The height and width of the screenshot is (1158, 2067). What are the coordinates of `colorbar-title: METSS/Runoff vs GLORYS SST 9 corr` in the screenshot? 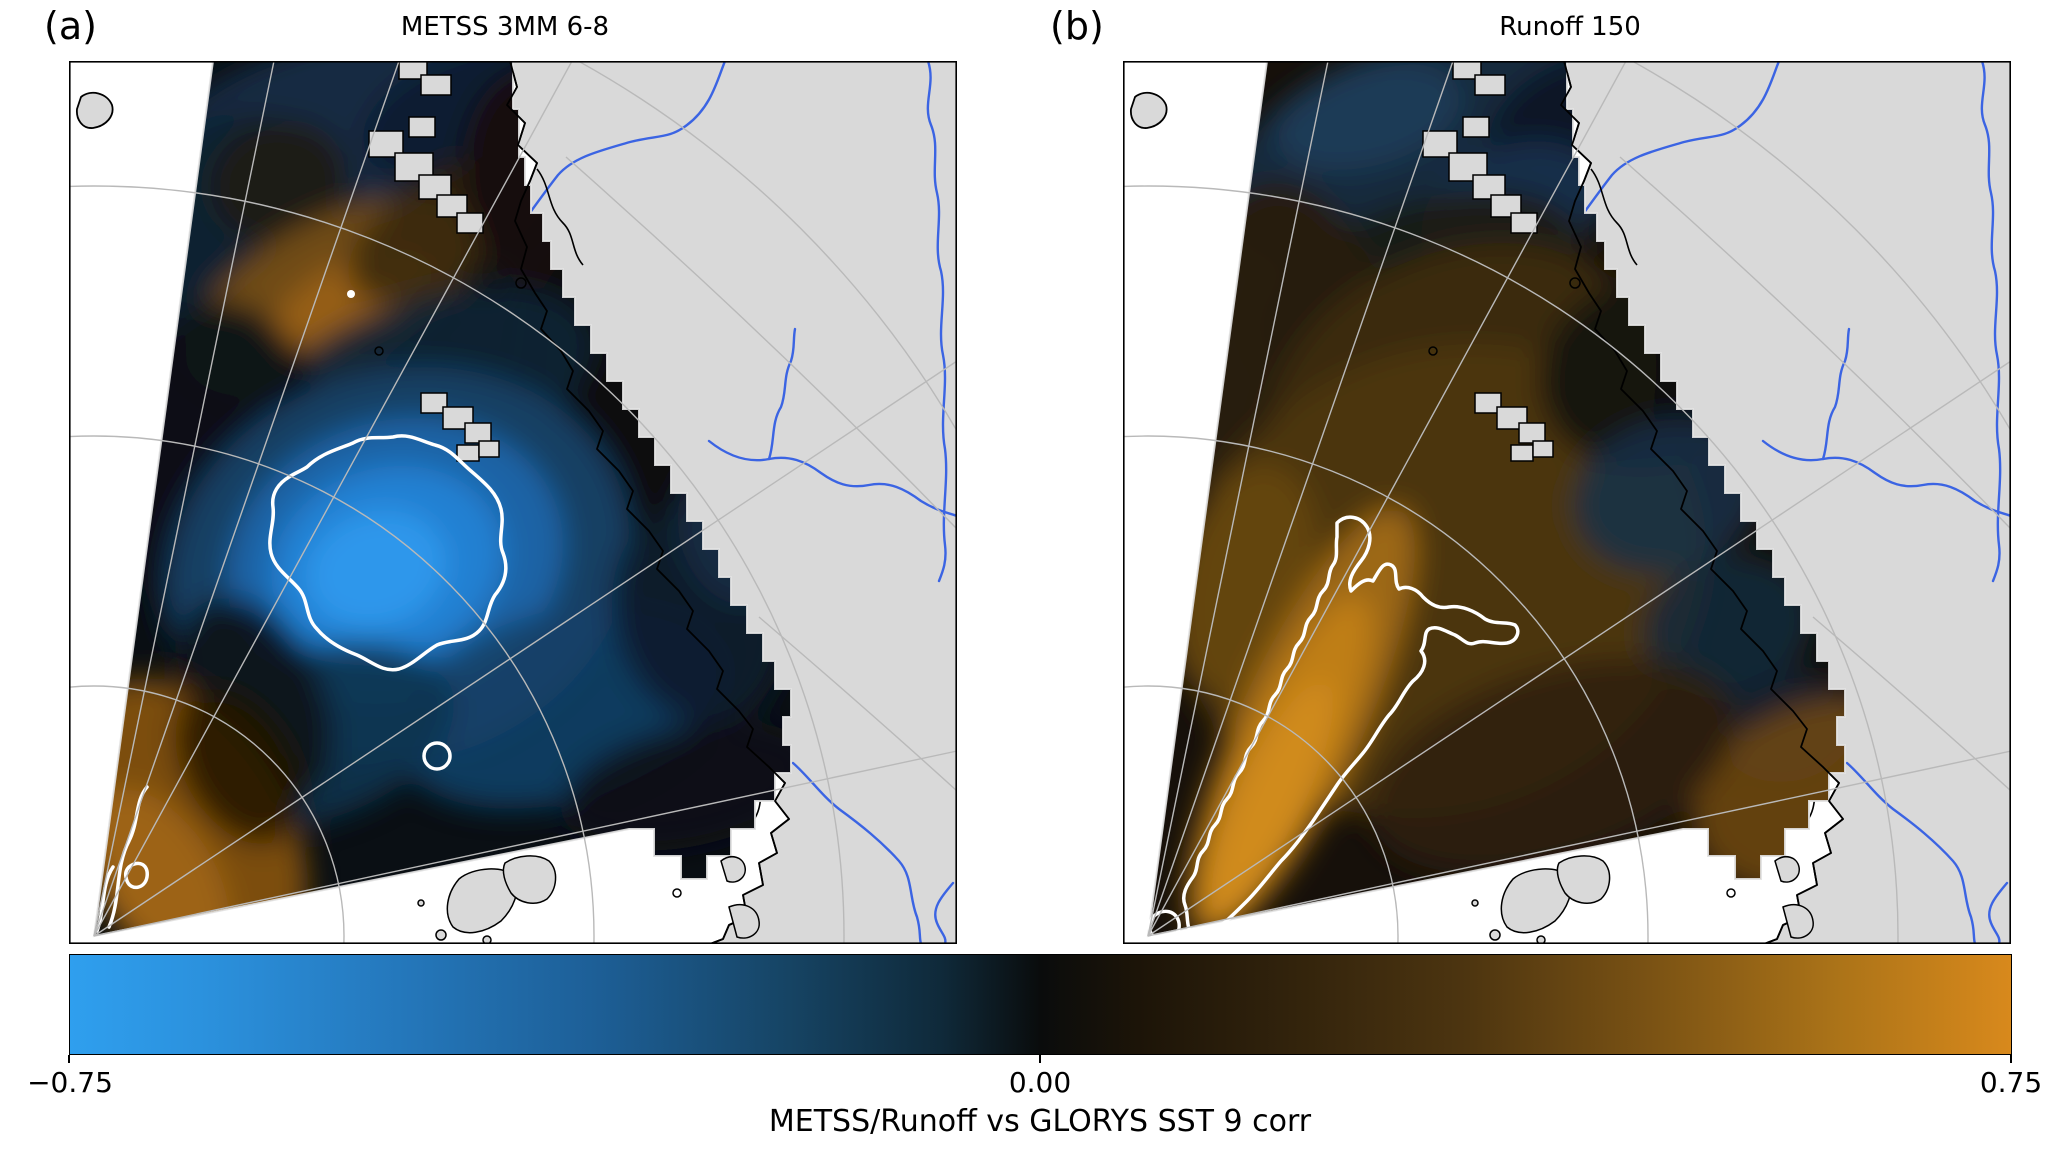 It's located at (1040, 1121).